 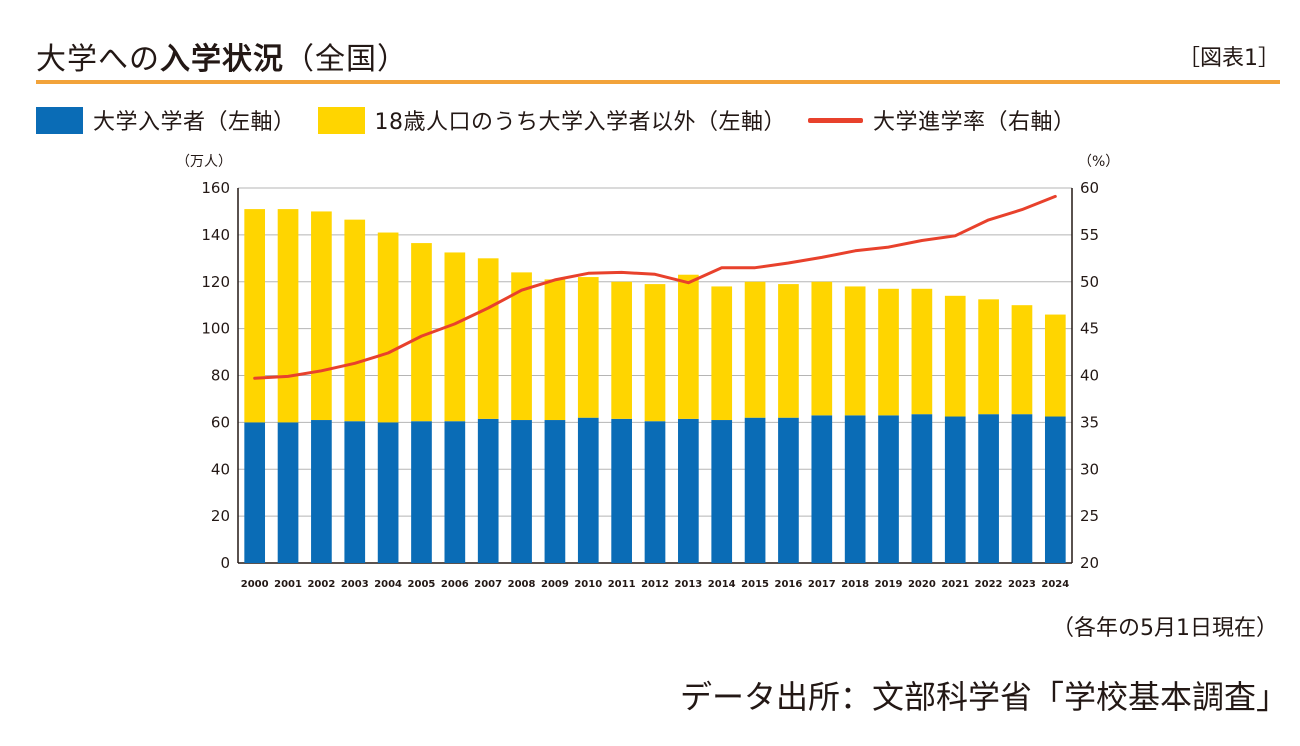 I want to click on figure-label: ［図表1］, so click(x=1229, y=58).